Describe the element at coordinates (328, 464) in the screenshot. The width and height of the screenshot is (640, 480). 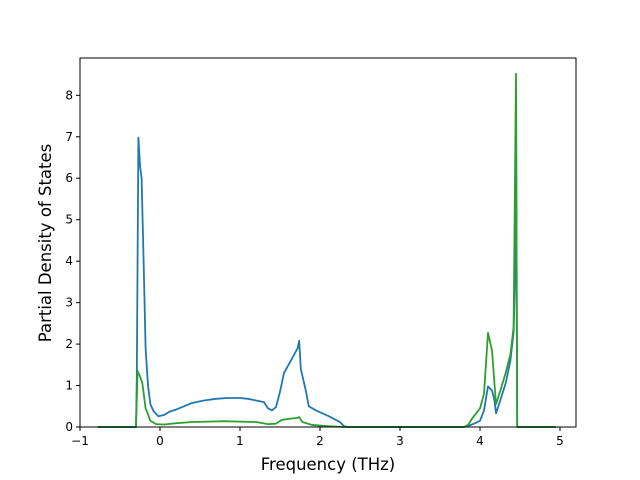
I see `x-axis-label: Frequency (THz)` at that location.